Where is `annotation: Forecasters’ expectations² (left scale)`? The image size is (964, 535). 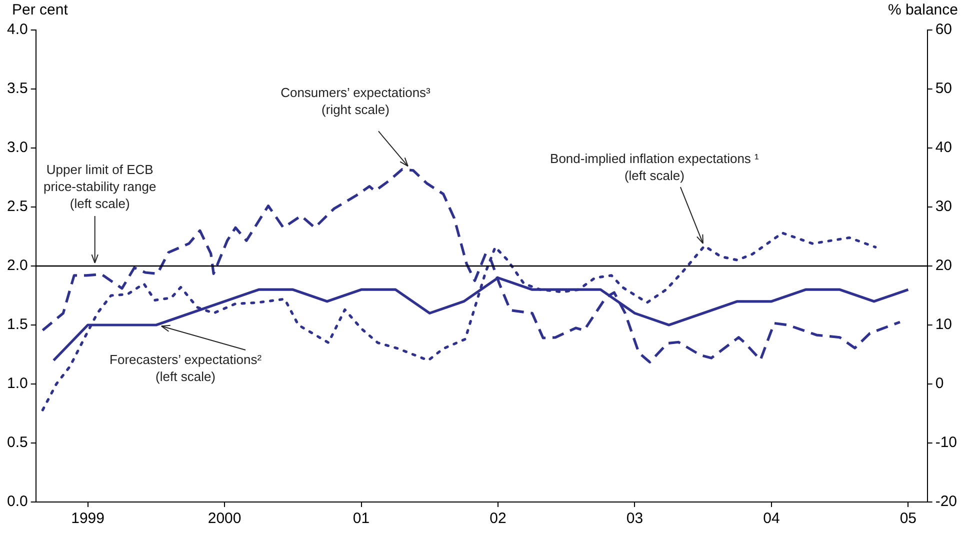 annotation: Forecasters’ expectations² (left scale) is located at coordinates (186, 368).